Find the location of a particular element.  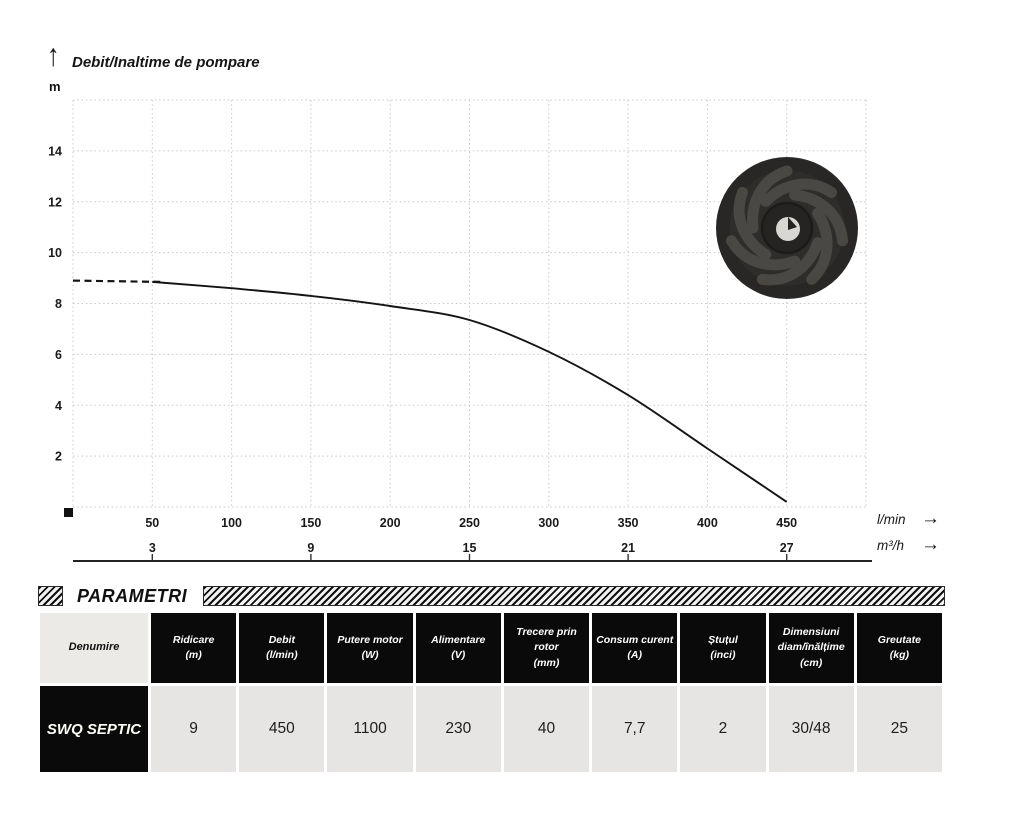

col-header-debit: Debit (l/min) is located at coordinates (282, 648).